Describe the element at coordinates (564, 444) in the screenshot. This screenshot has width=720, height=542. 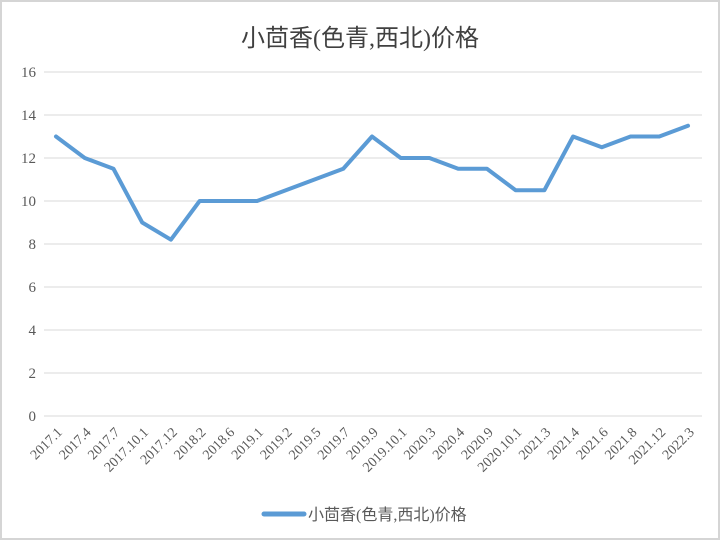
I see `x-tick-label: 2021.4` at that location.